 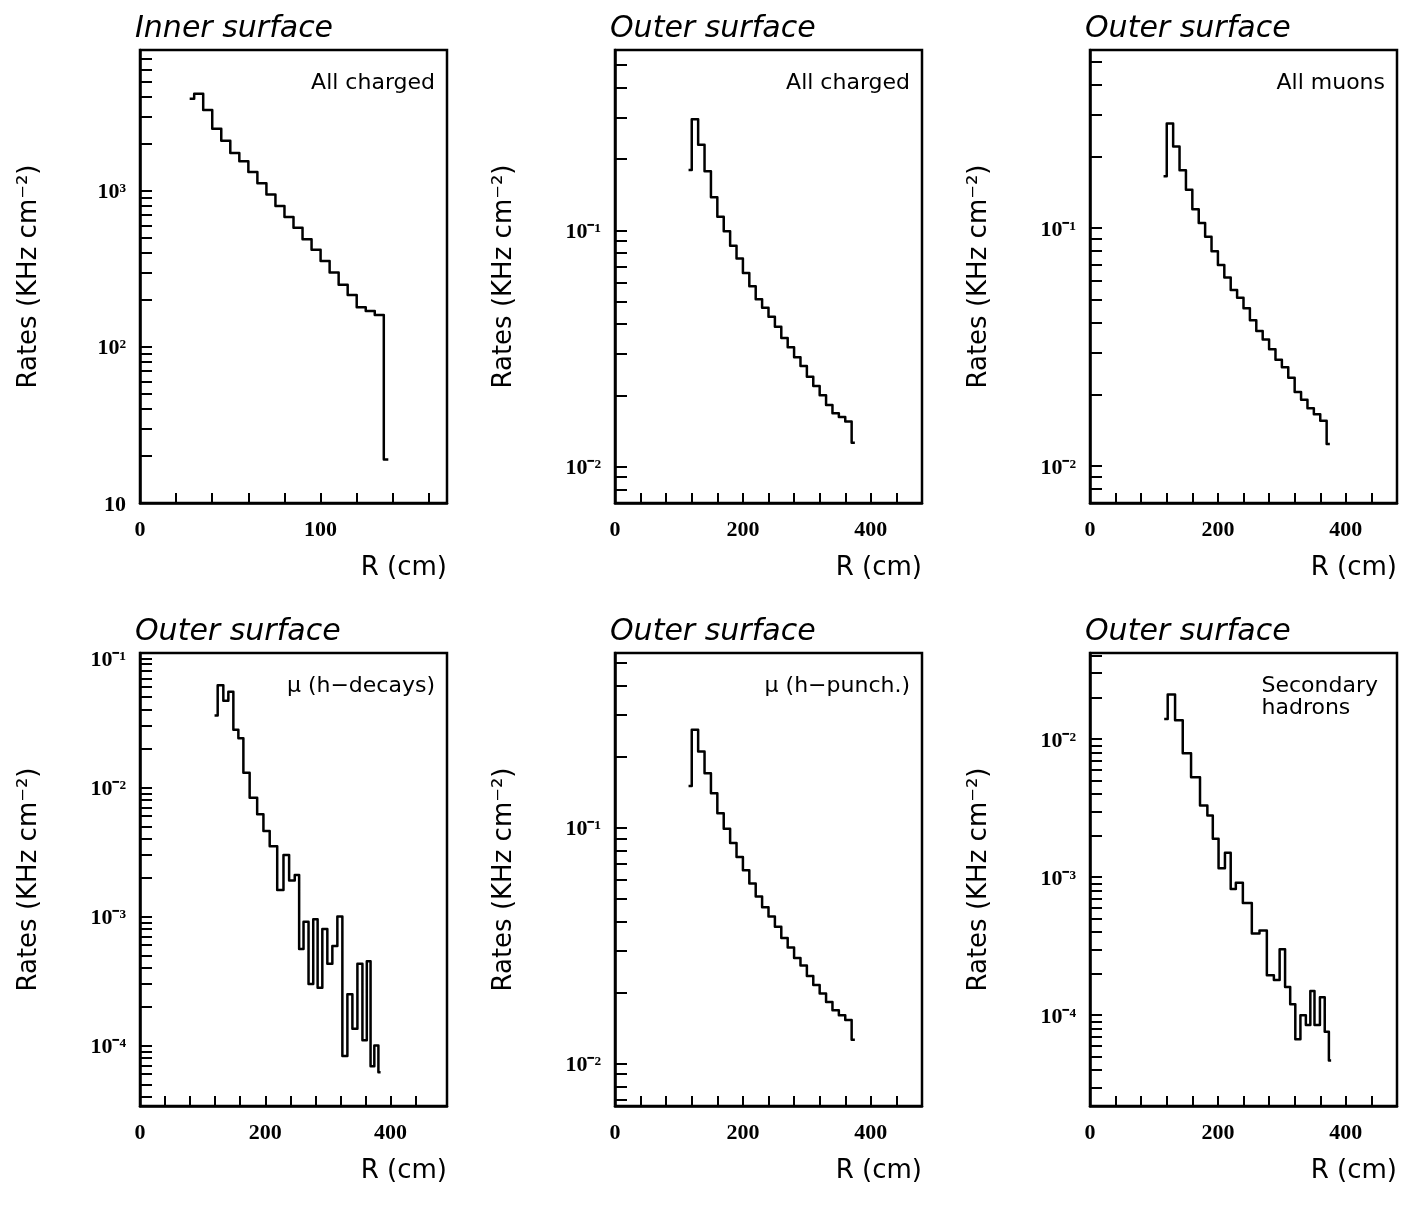 What do you see at coordinates (321, 528) in the screenshot?
I see `x-tick-label: 100` at bounding box center [321, 528].